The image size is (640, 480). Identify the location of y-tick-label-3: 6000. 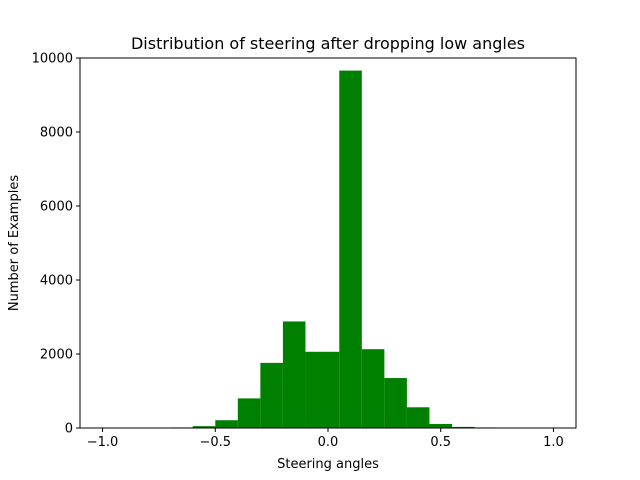
(56, 207).